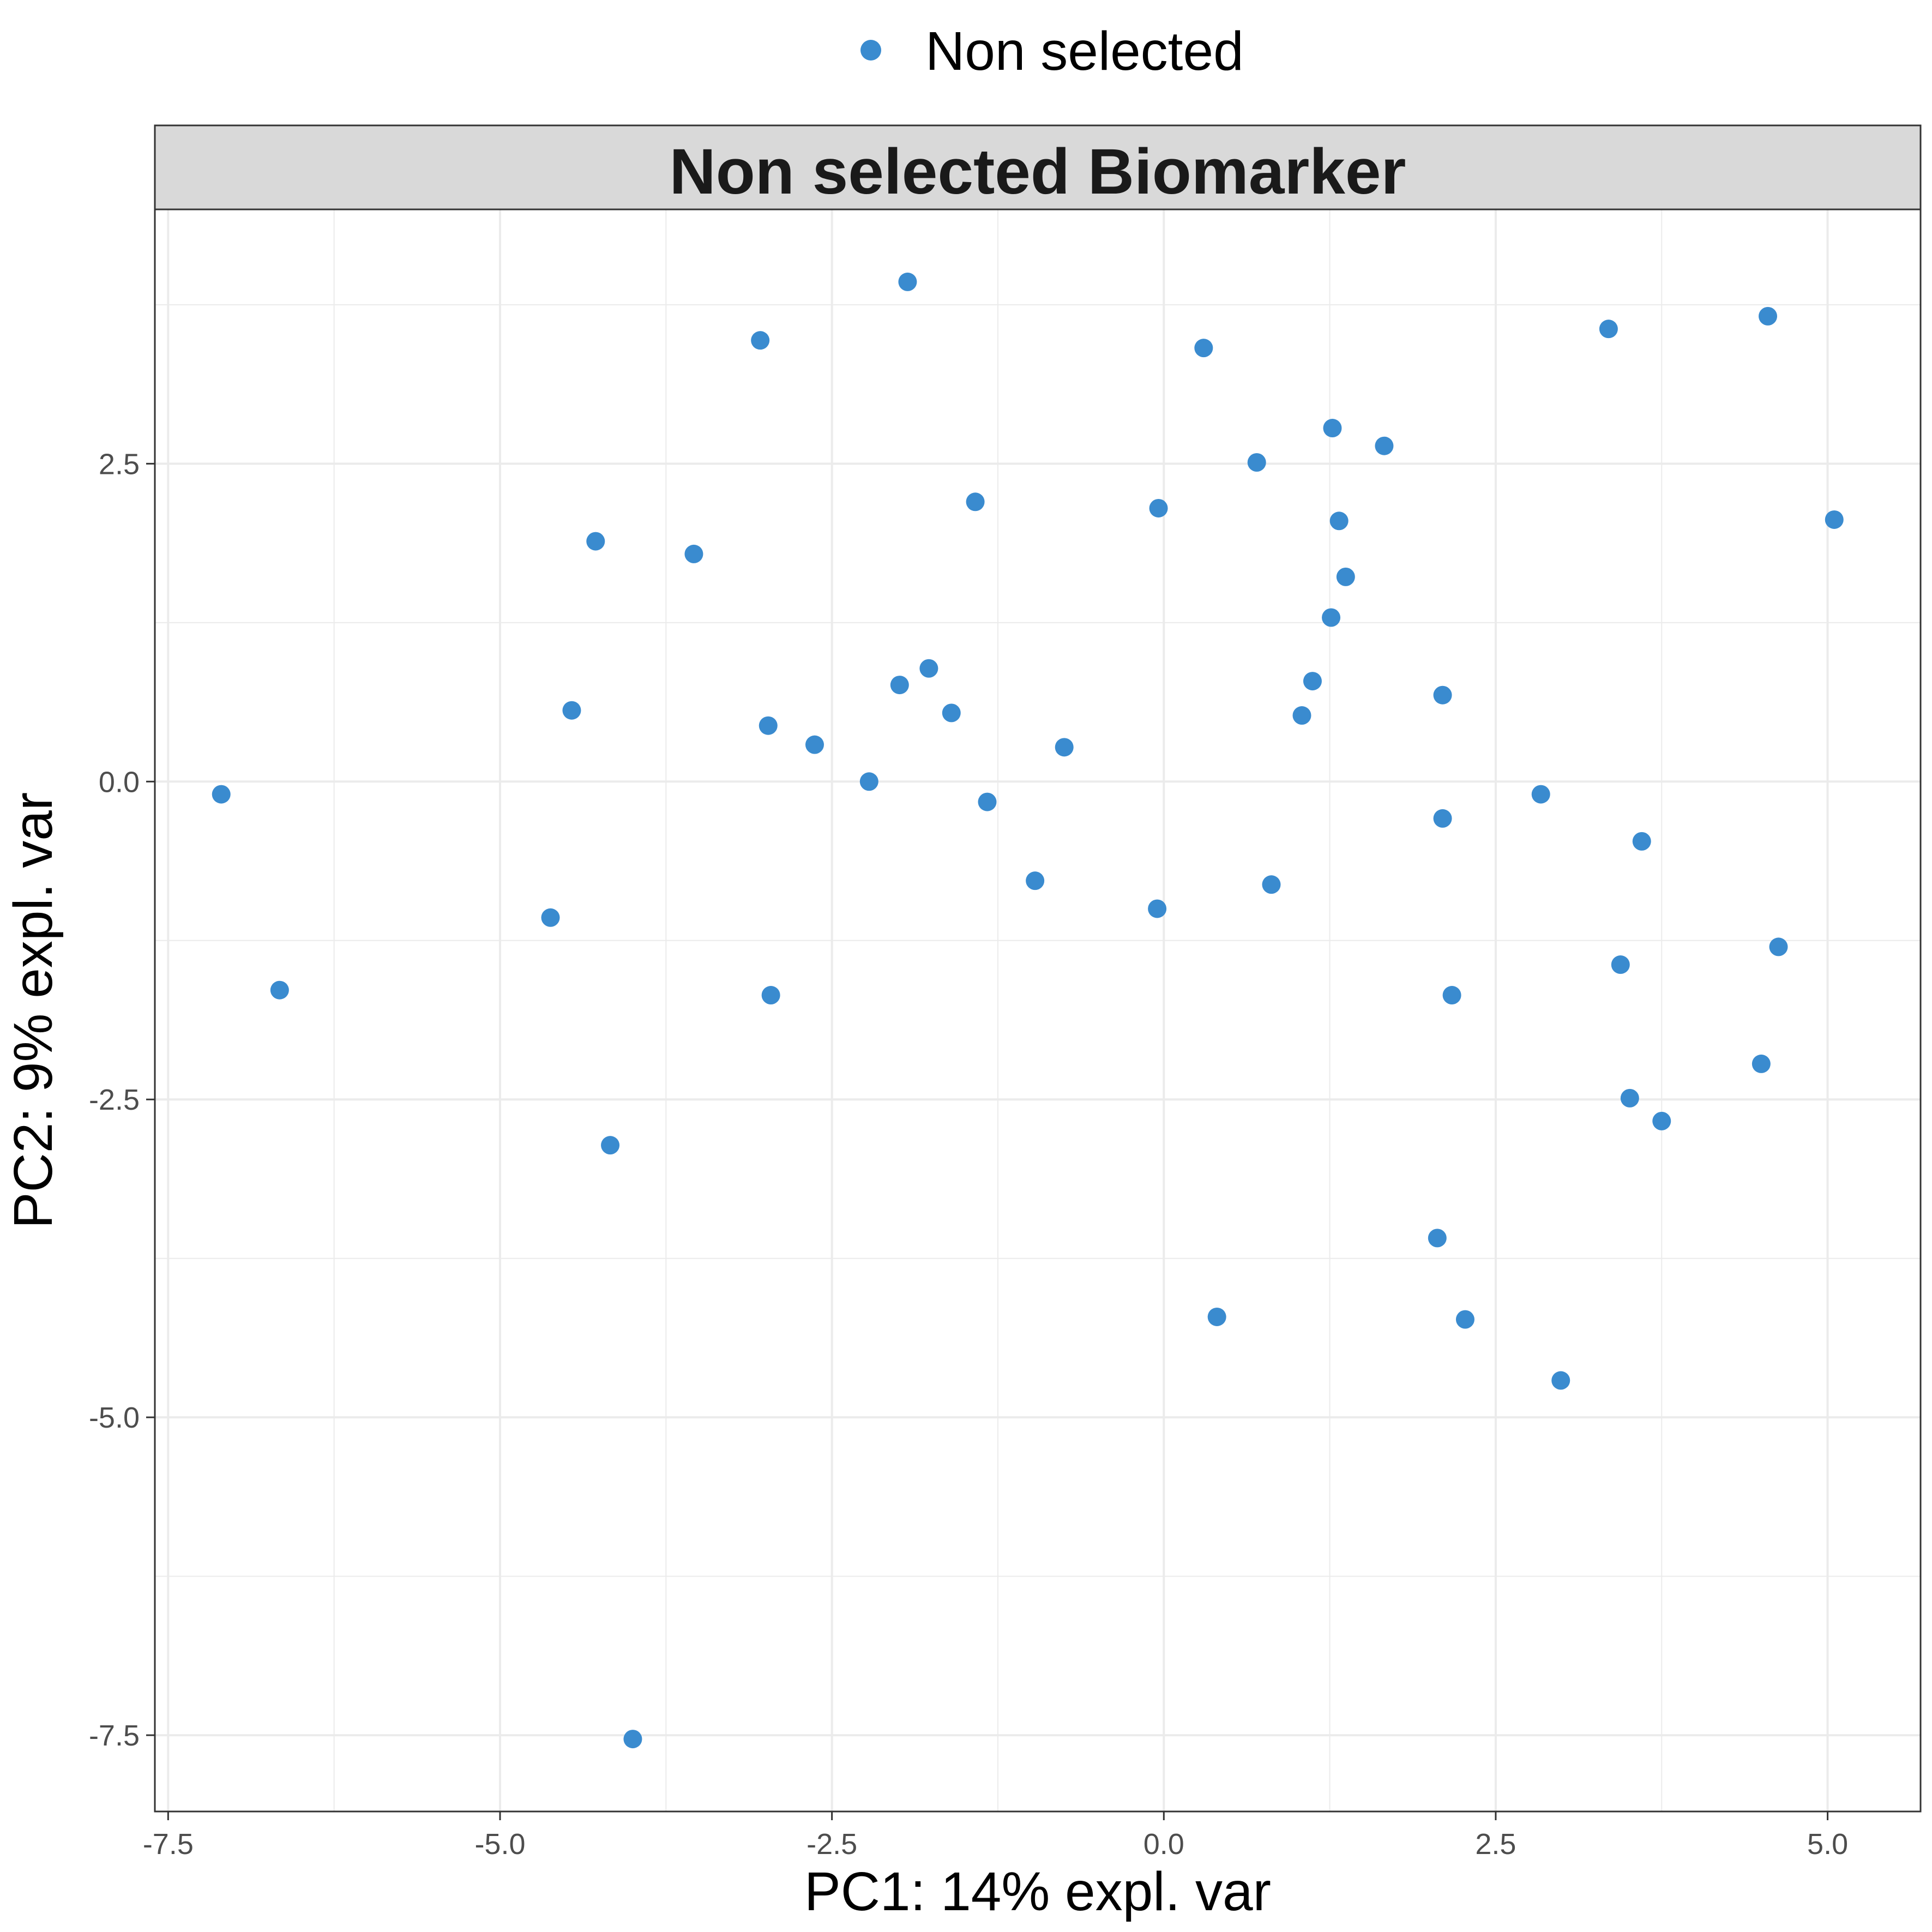 This screenshot has width=1932, height=1932. Describe the element at coordinates (1163, 1844) in the screenshot. I see `x-tick-label: 0.0` at that location.